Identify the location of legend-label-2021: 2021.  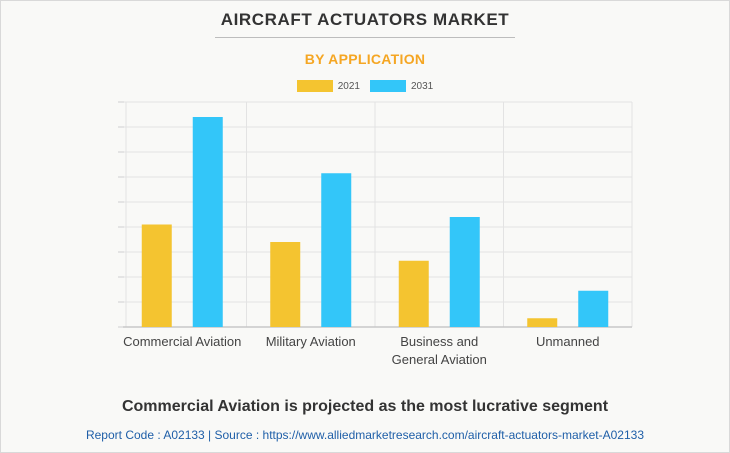
(348, 86).